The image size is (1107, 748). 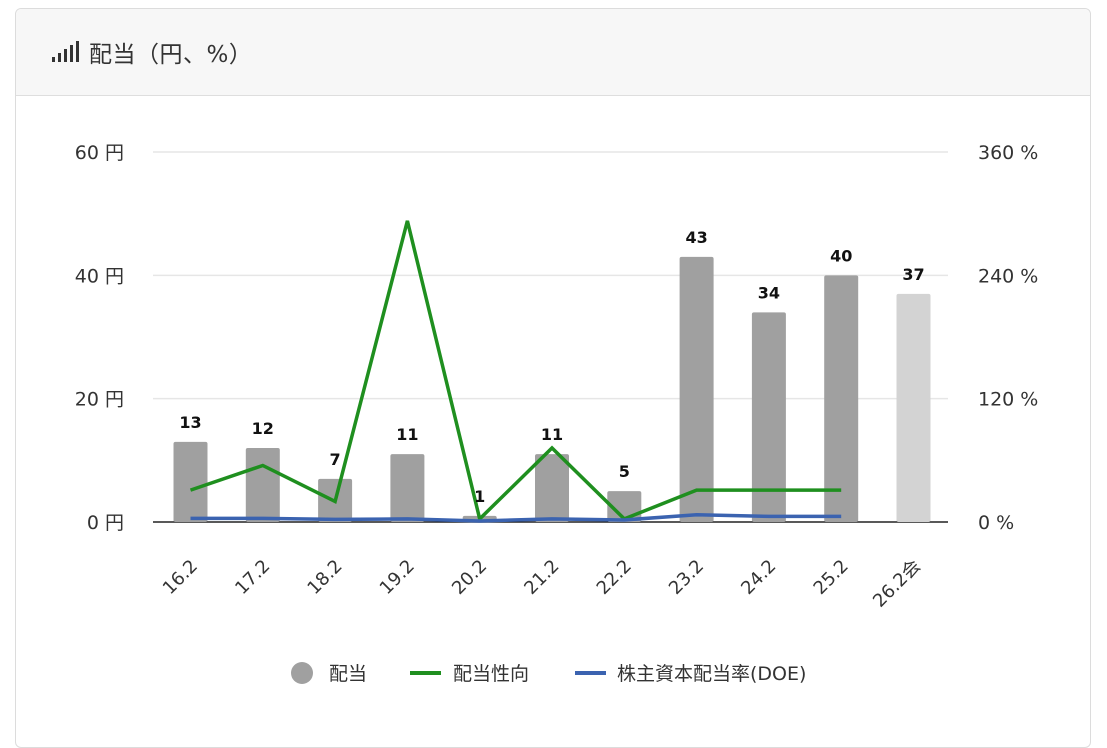 What do you see at coordinates (105, 523) in the screenshot?
I see `y-left-tick-label: 0 円` at bounding box center [105, 523].